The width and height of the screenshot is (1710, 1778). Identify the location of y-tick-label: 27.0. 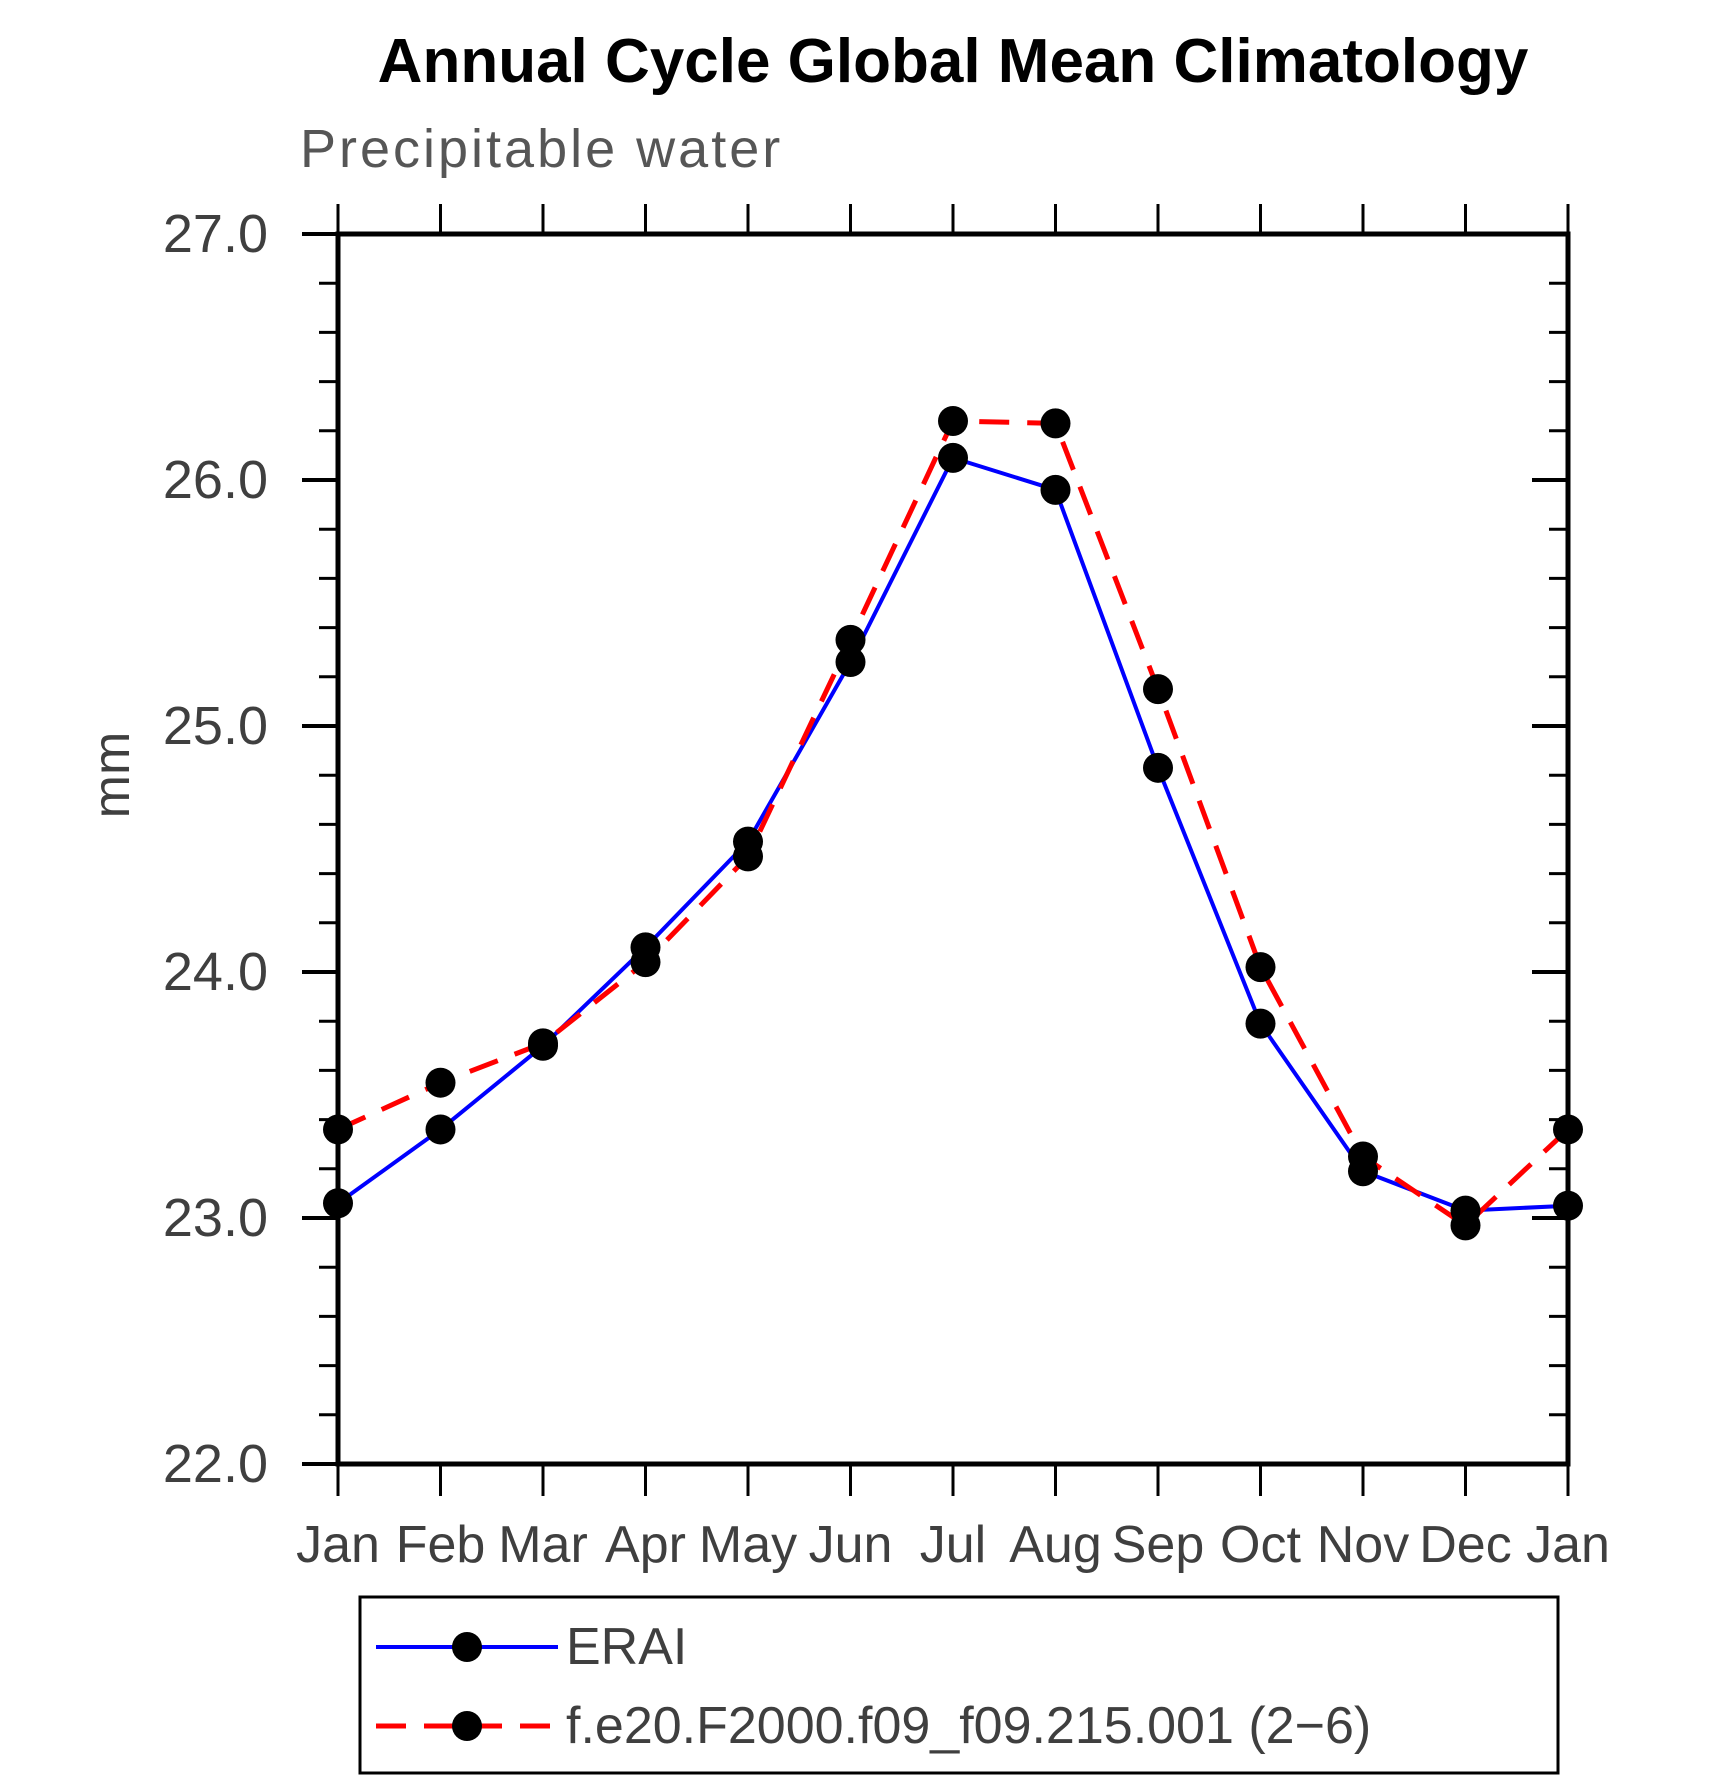
(215, 234).